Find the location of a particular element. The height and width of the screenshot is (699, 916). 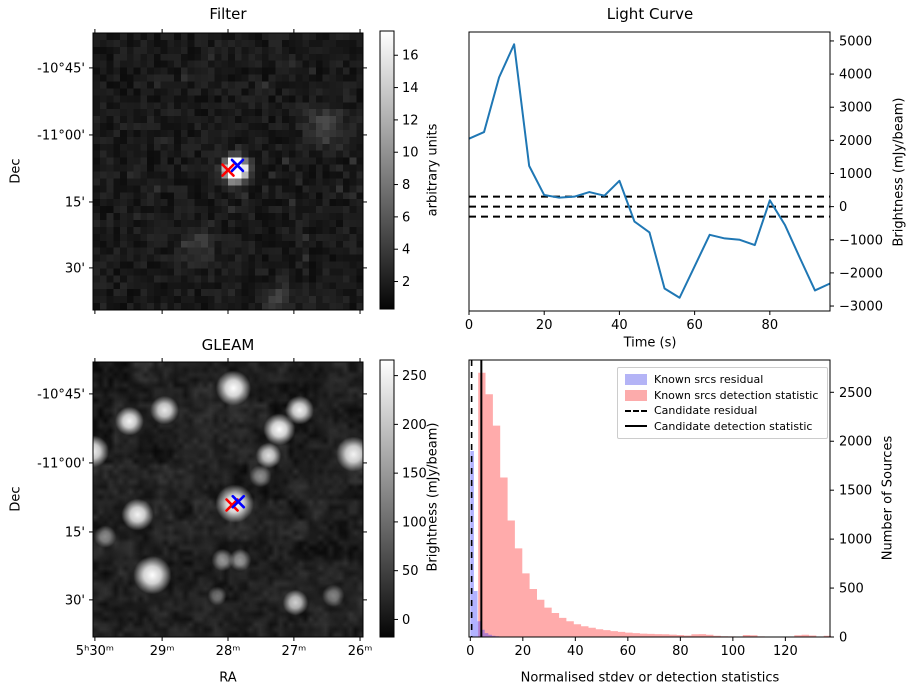

lc-xtick-label: 60 is located at coordinates (694, 325).